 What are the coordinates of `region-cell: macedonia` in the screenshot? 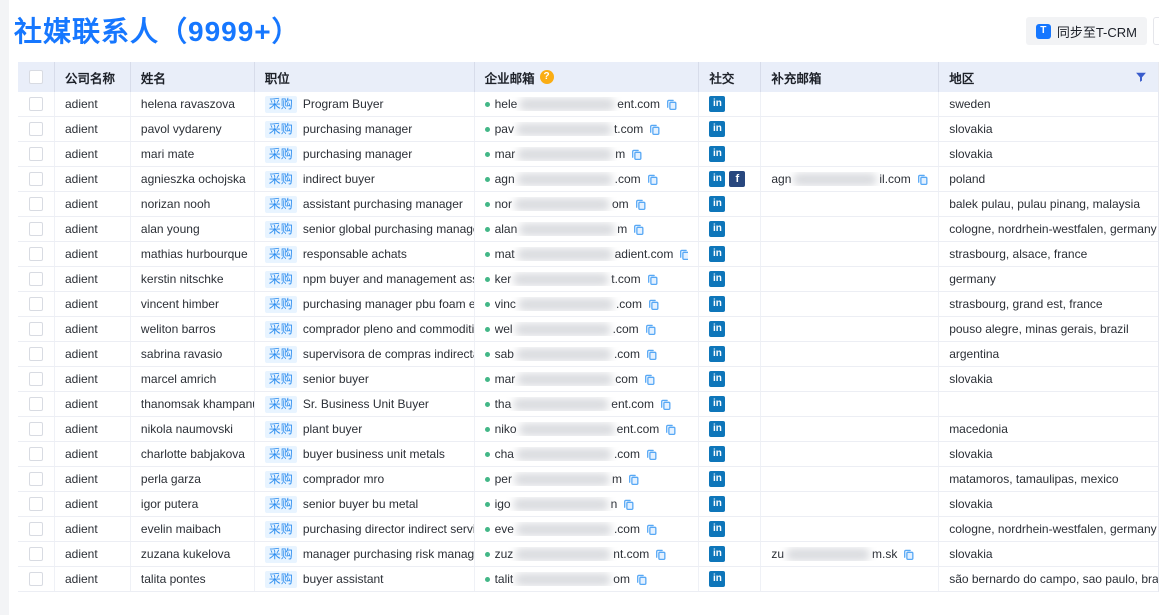 It's located at (978, 429).